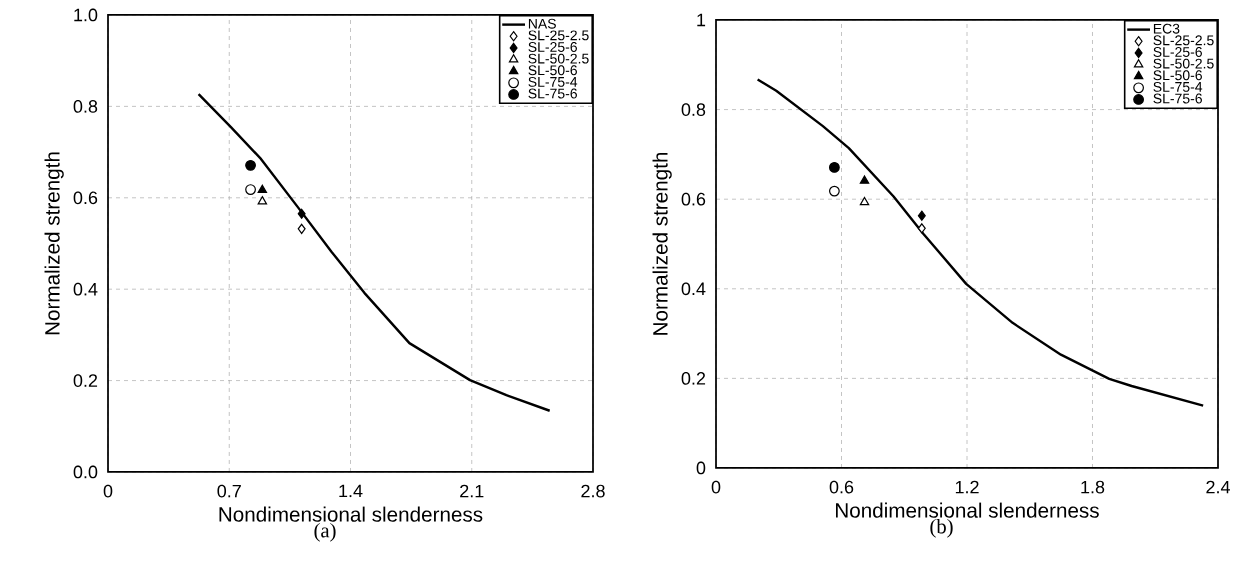 This screenshot has width=1243, height=584. Describe the element at coordinates (542, 23) in the screenshot. I see `legend-label: NAS` at that location.